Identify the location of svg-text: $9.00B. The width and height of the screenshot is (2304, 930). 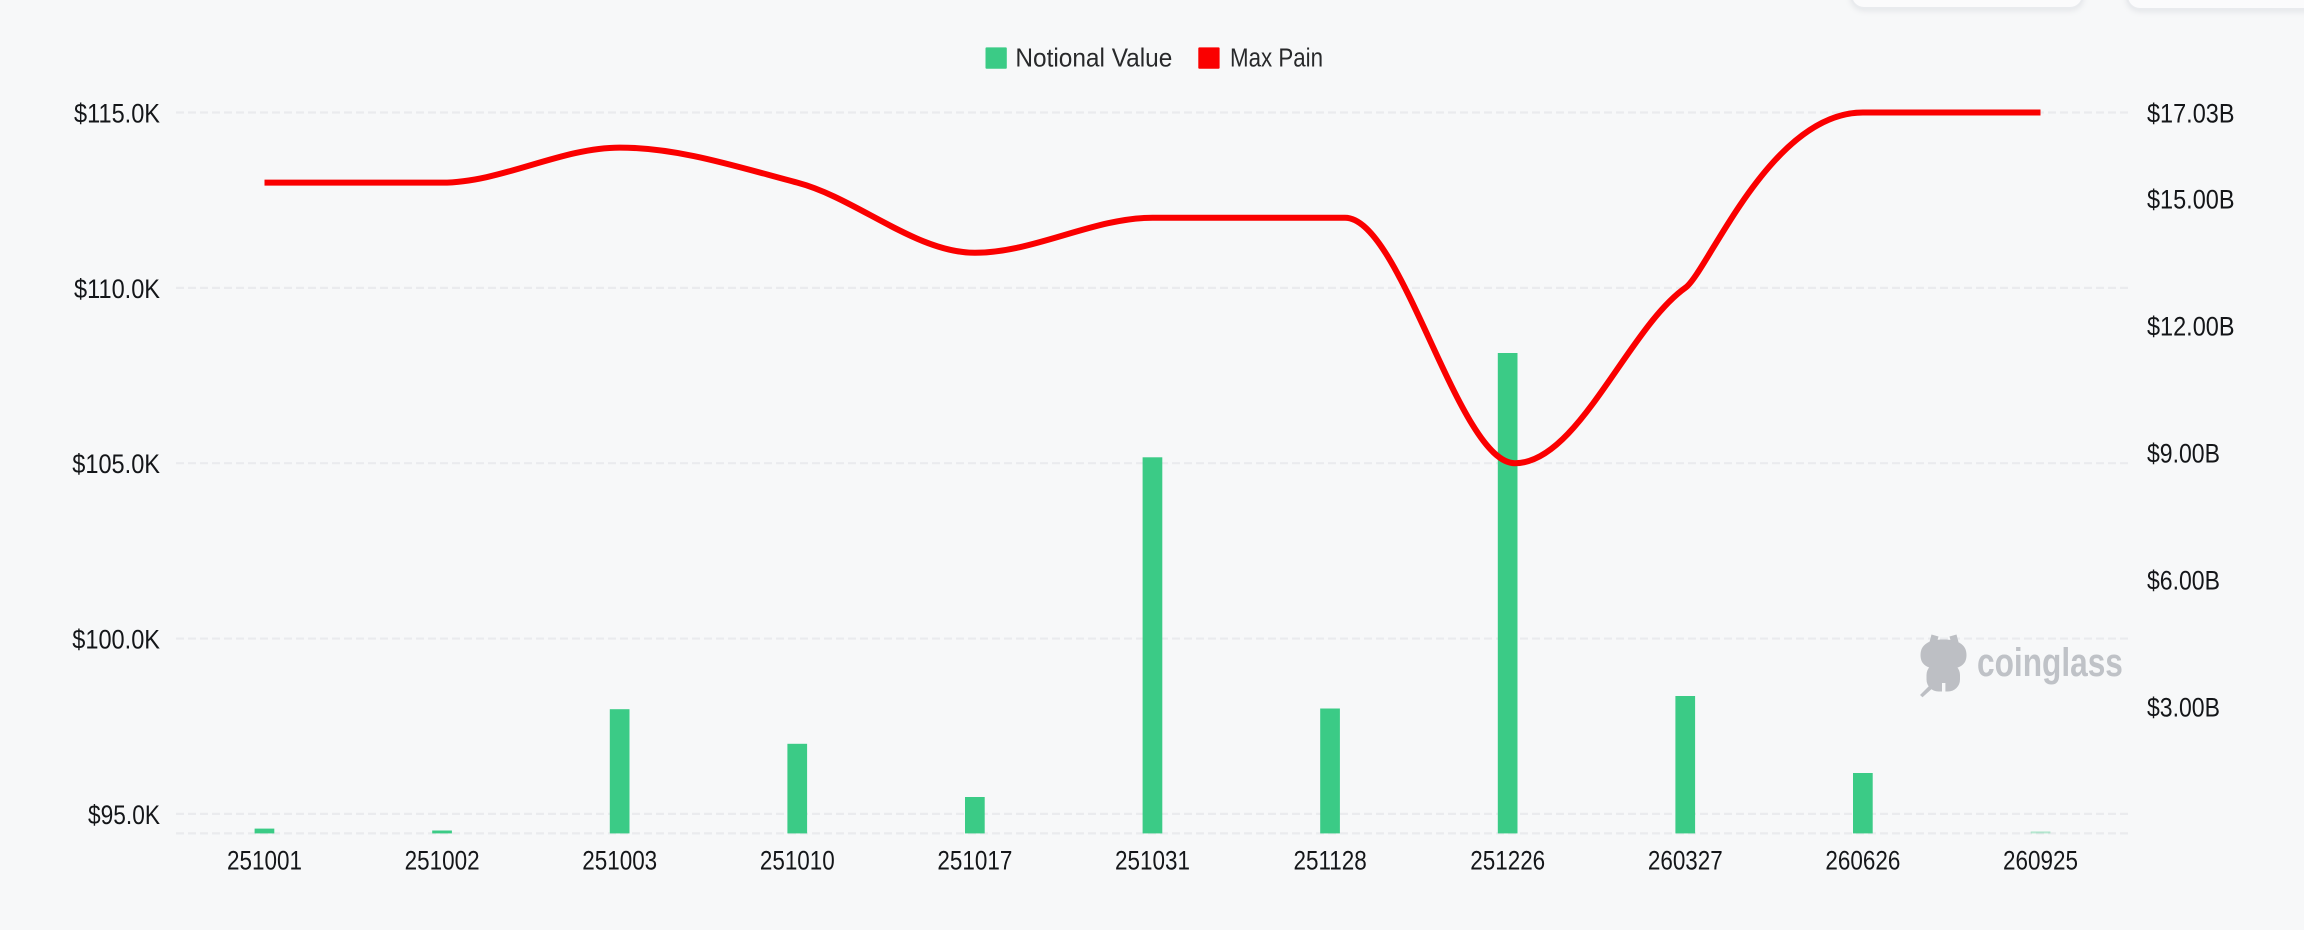
(2183, 454).